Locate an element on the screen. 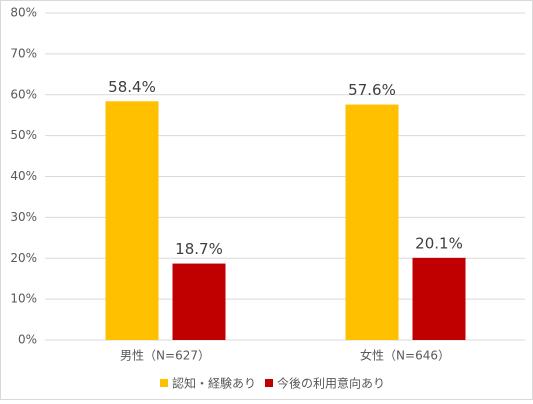 The height and width of the screenshot is (404, 533). value-label: 57.6% is located at coordinates (372, 90).